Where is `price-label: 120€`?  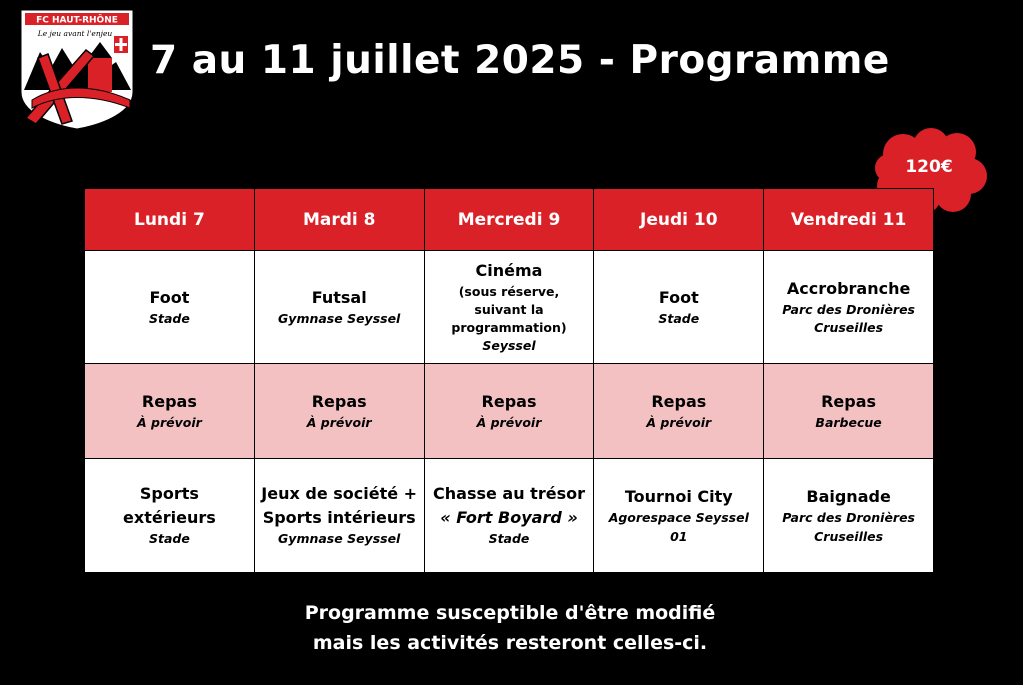
price-label: 120€ is located at coordinates (929, 167).